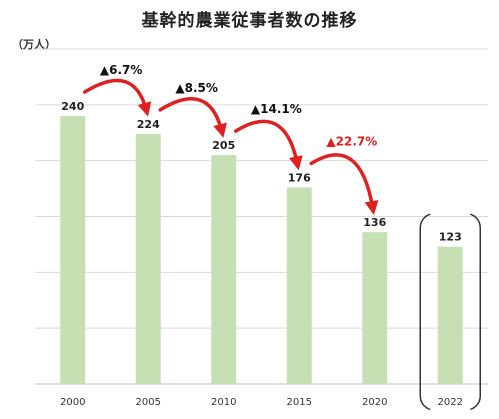 The image size is (499, 419). Describe the element at coordinates (249, 21) in the screenshot. I see `chart-title: 基幹的農業従事者数の推移` at that location.